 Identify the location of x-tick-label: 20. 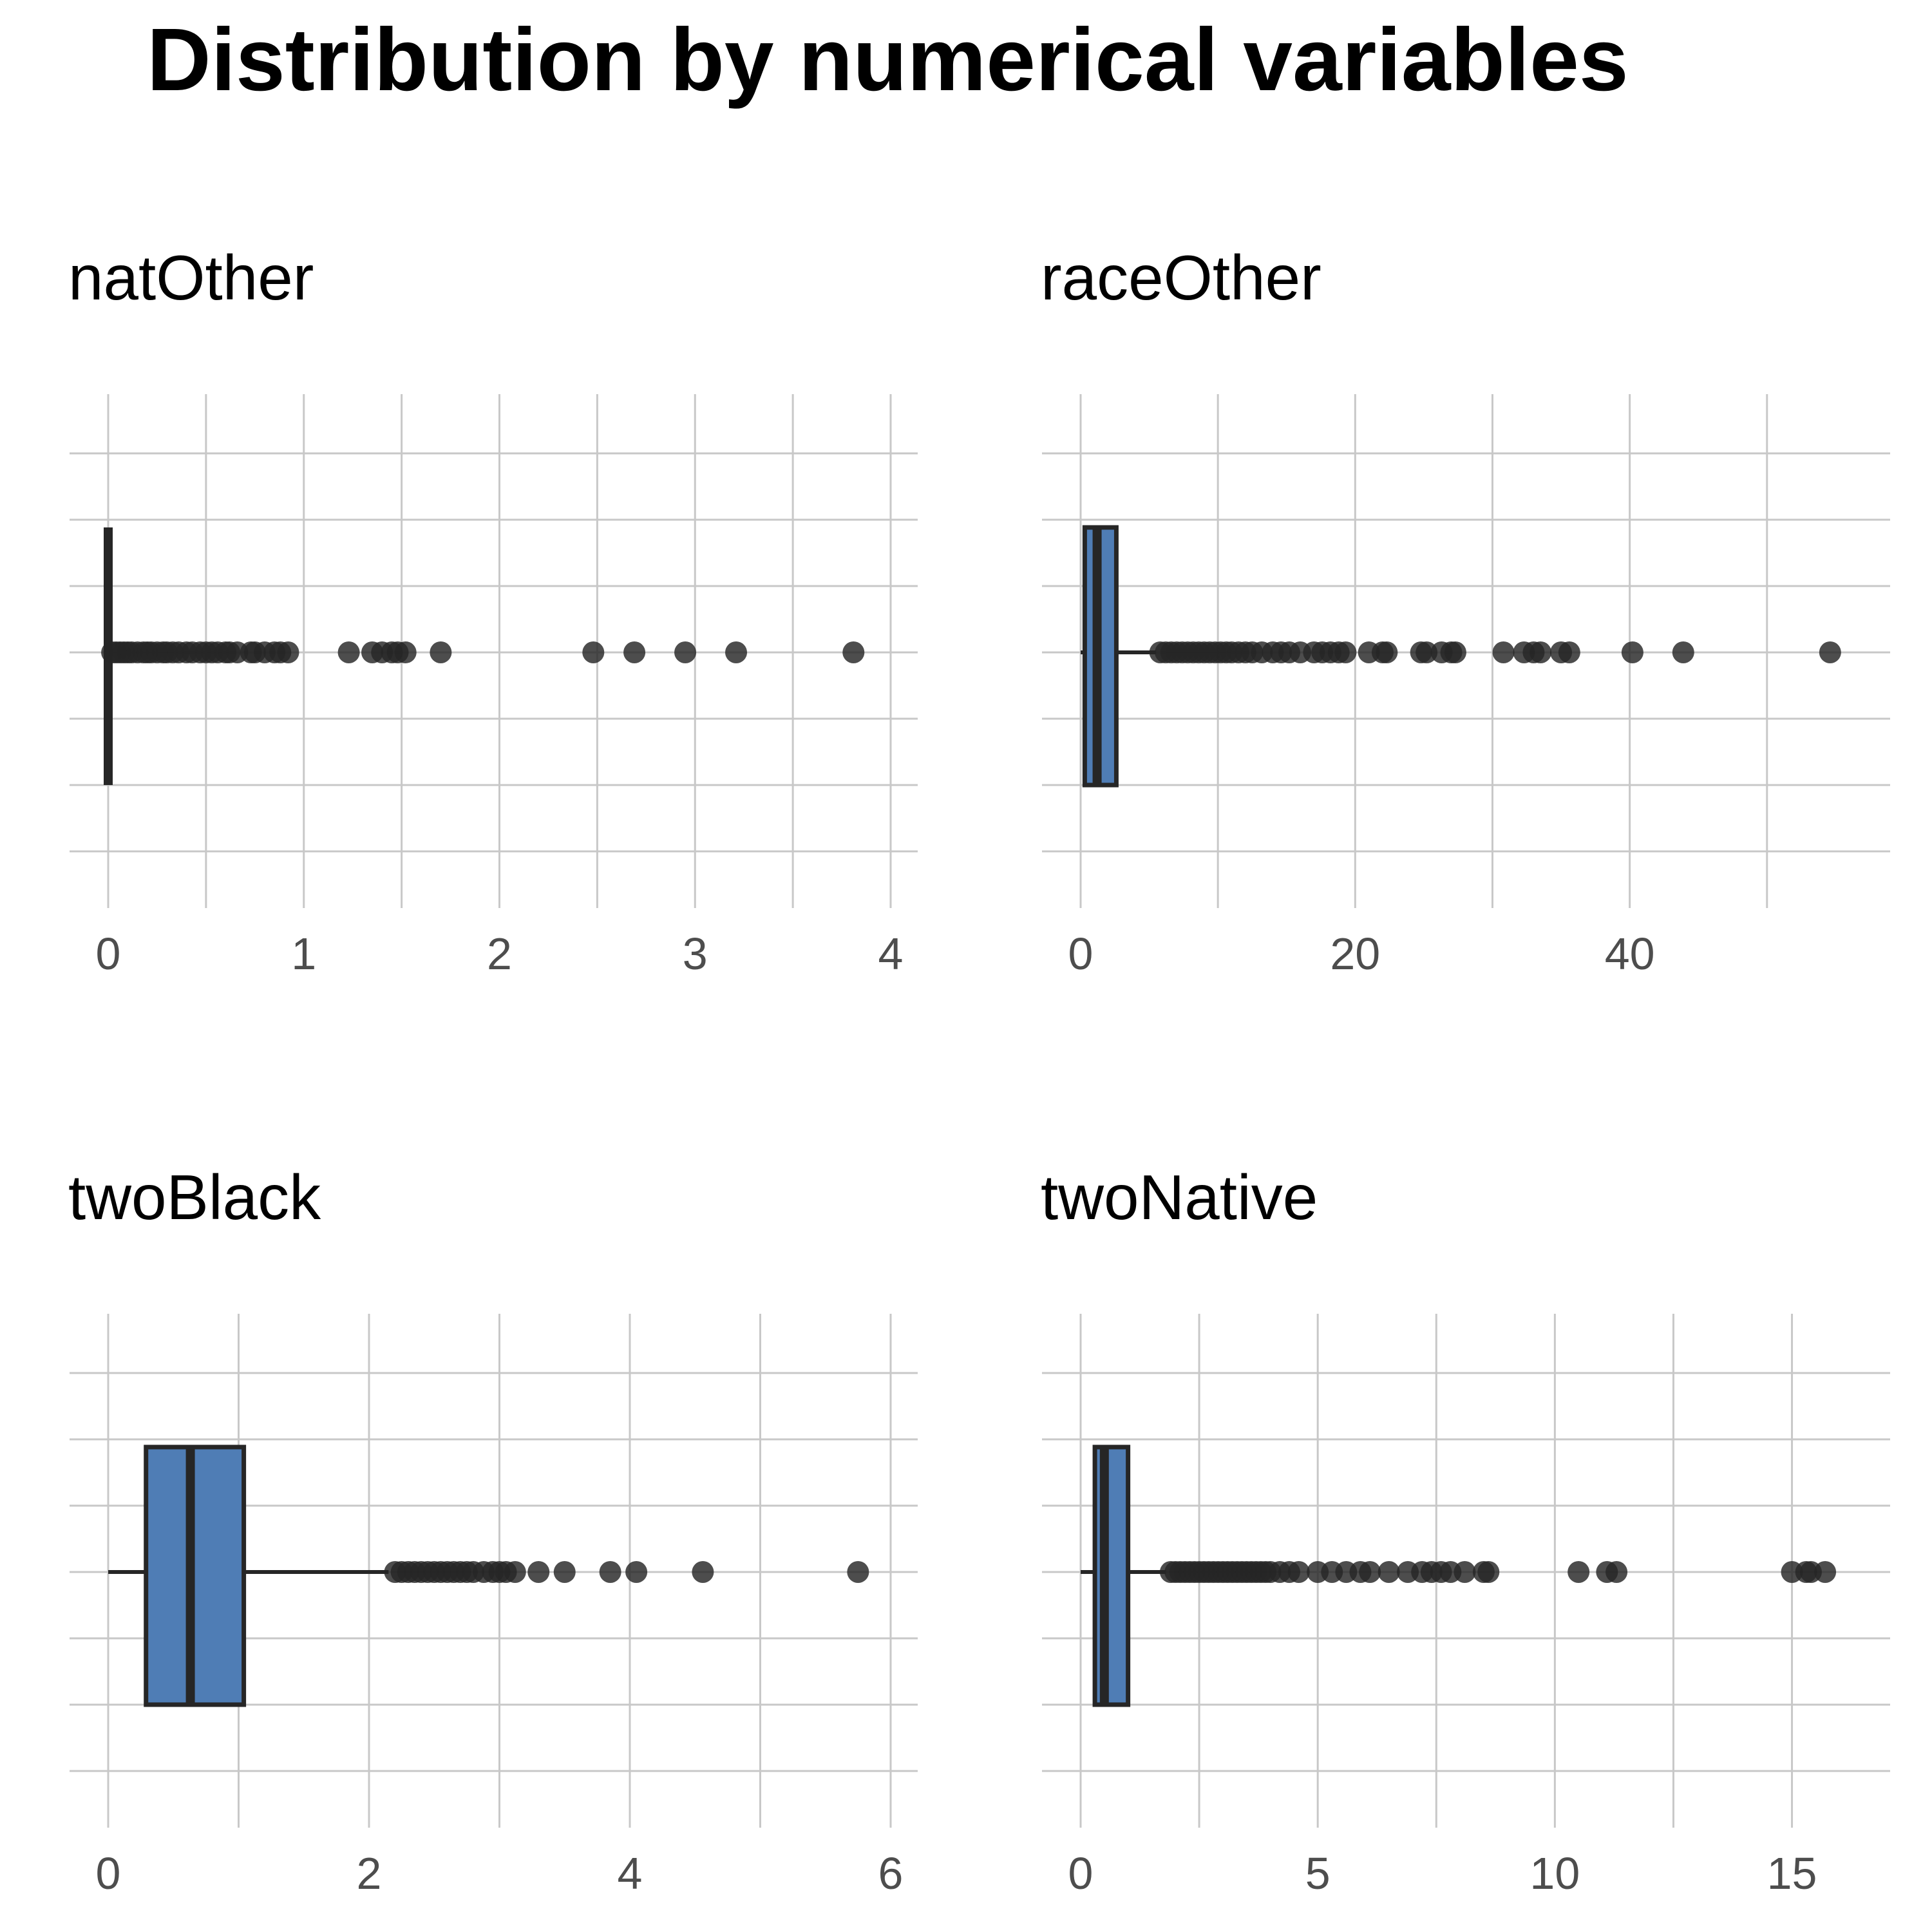
(1355, 954).